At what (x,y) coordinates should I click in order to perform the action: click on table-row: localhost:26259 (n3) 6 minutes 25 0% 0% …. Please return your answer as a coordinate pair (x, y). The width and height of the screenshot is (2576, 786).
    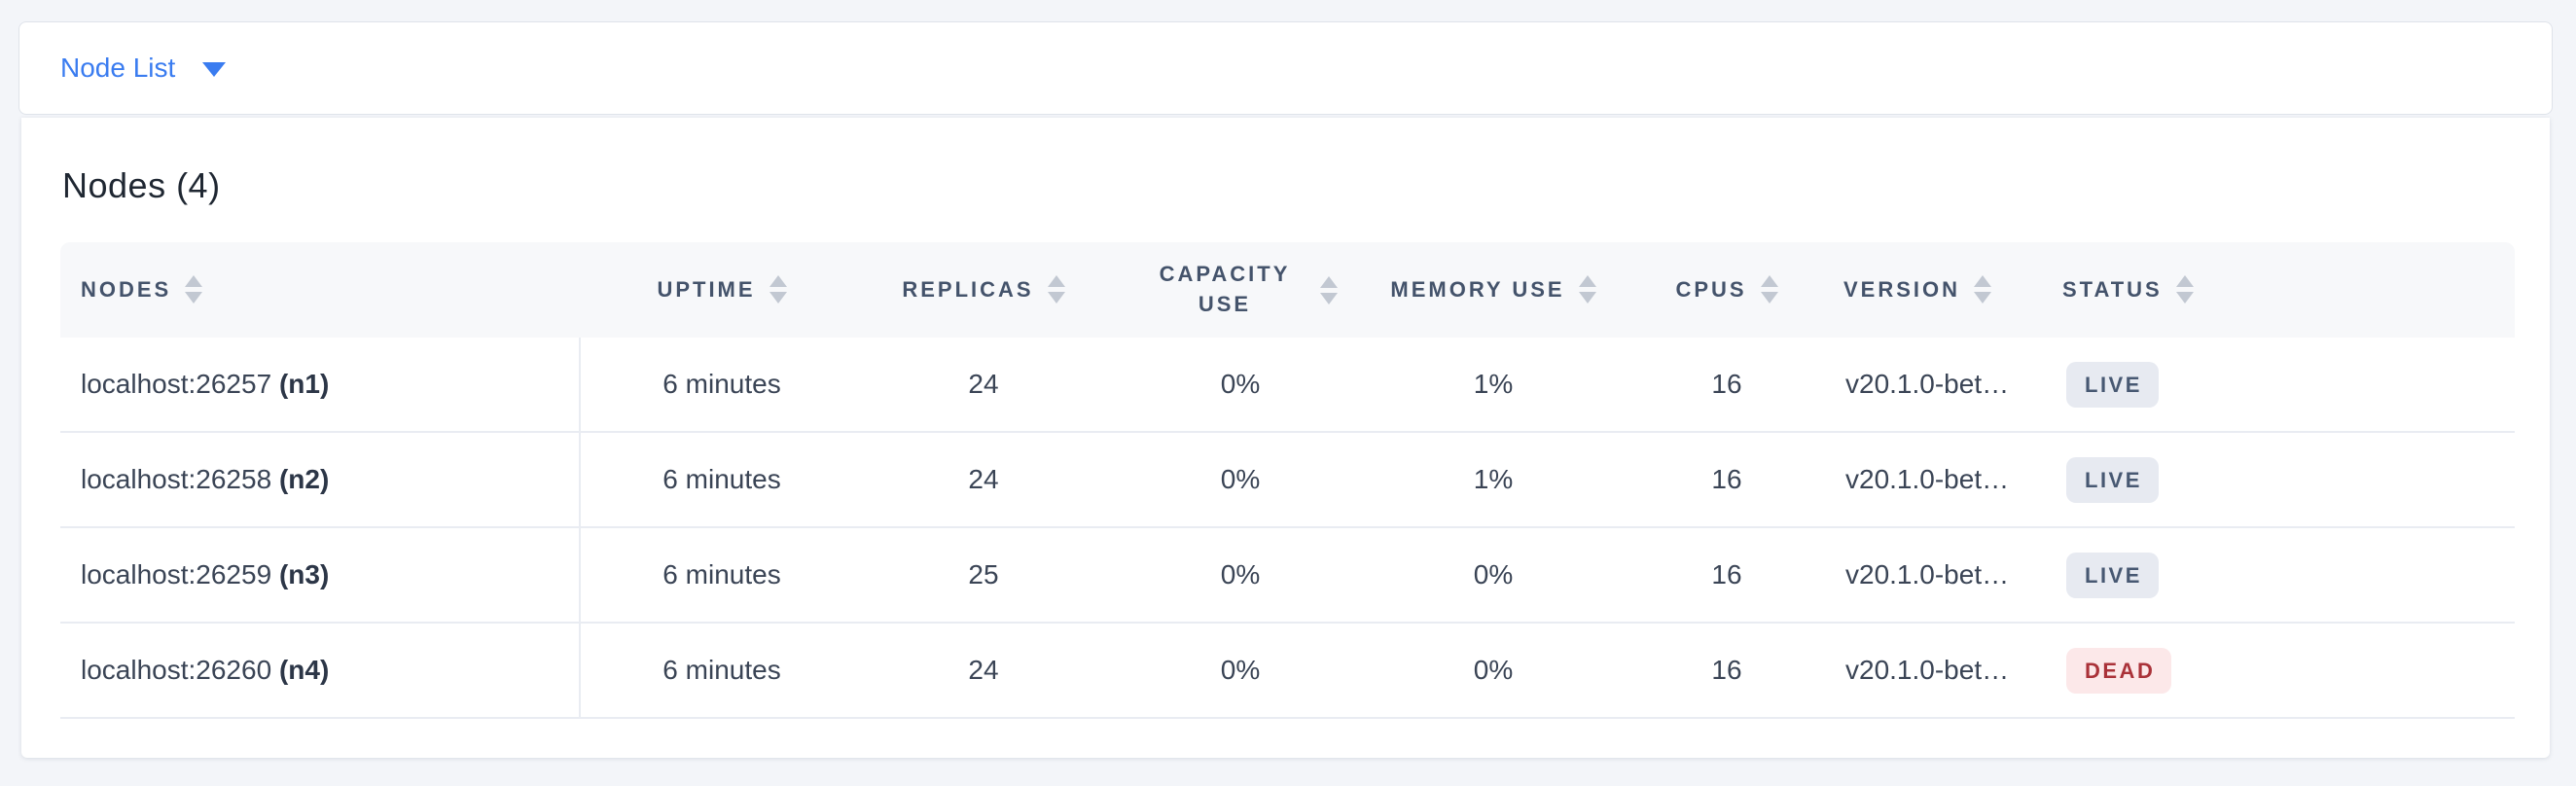
    Looking at the image, I should click on (1287, 576).